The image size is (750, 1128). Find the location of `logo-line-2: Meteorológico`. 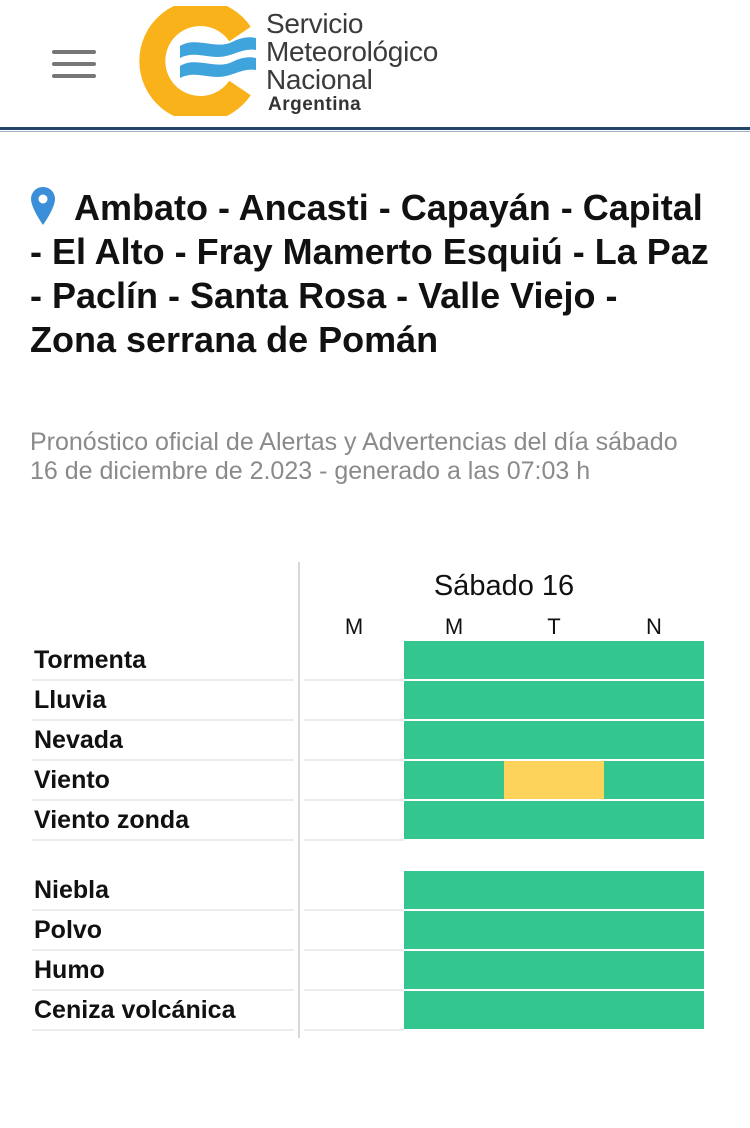

logo-line-2: Meteorológico is located at coordinates (352, 51).